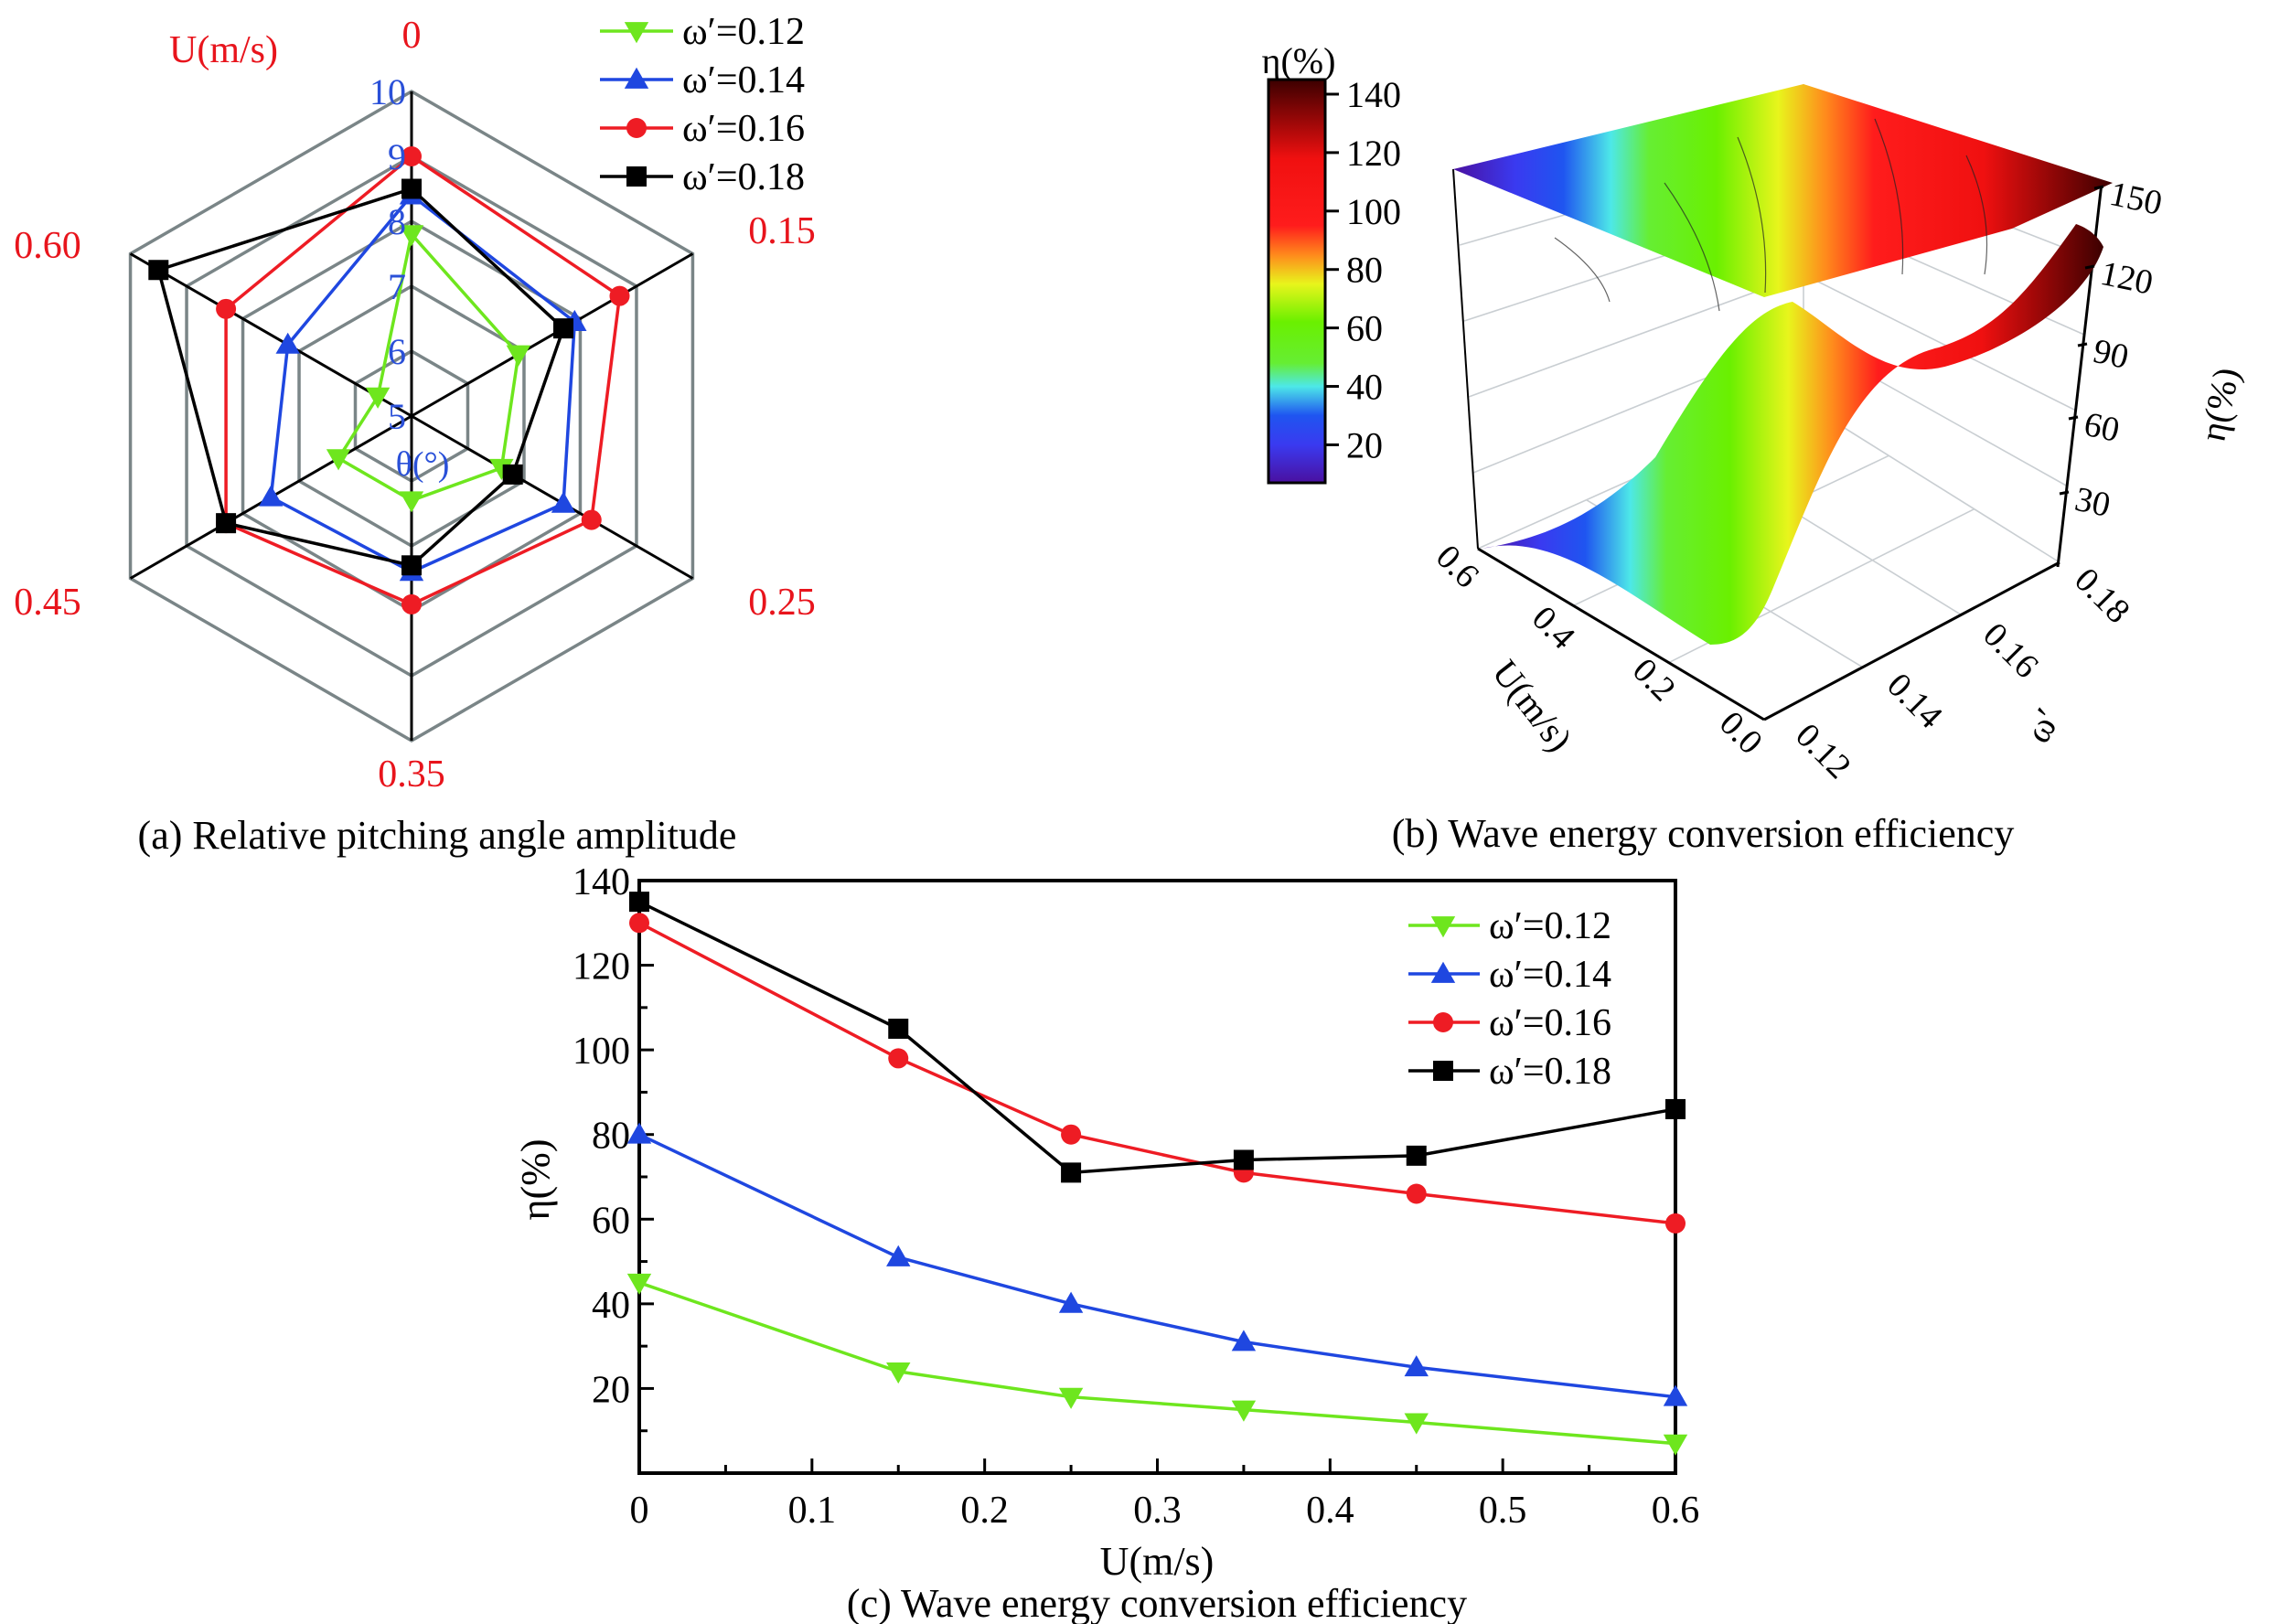 The image size is (2269, 1624). What do you see at coordinates (1532, 705) in the screenshot?
I see `x-axis-title: U(m/s)` at bounding box center [1532, 705].